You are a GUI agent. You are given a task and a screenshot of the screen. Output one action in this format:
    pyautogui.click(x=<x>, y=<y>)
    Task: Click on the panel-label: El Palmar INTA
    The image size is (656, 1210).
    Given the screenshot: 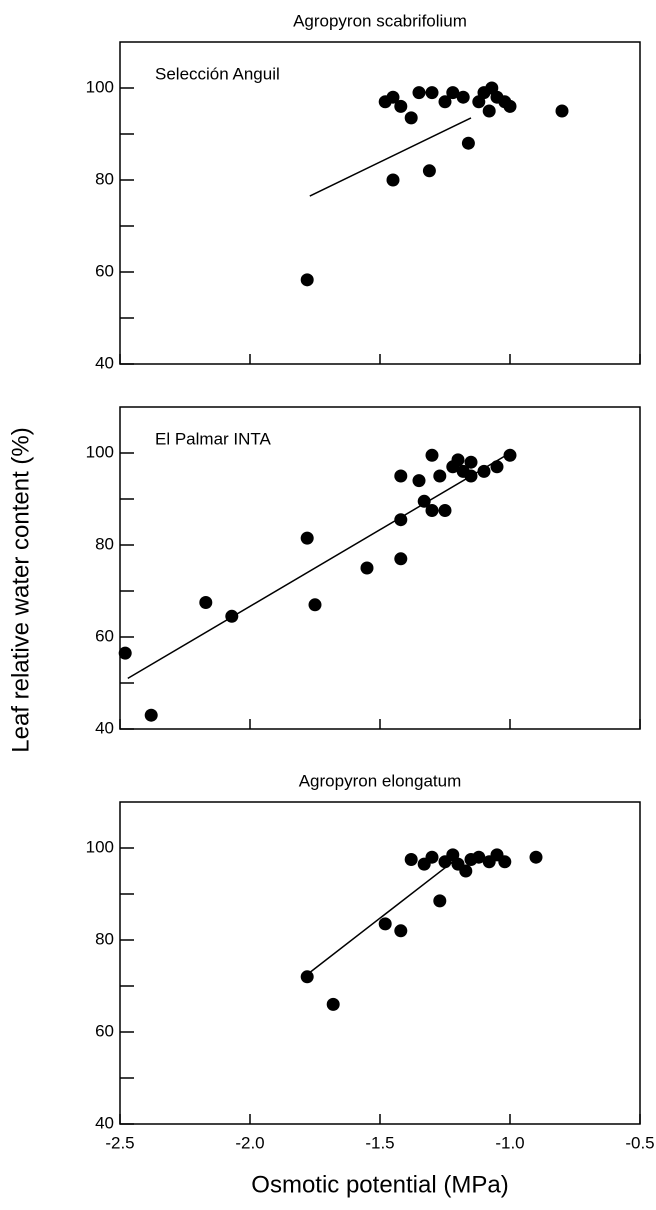 What is the action you would take?
    pyautogui.click(x=213, y=438)
    